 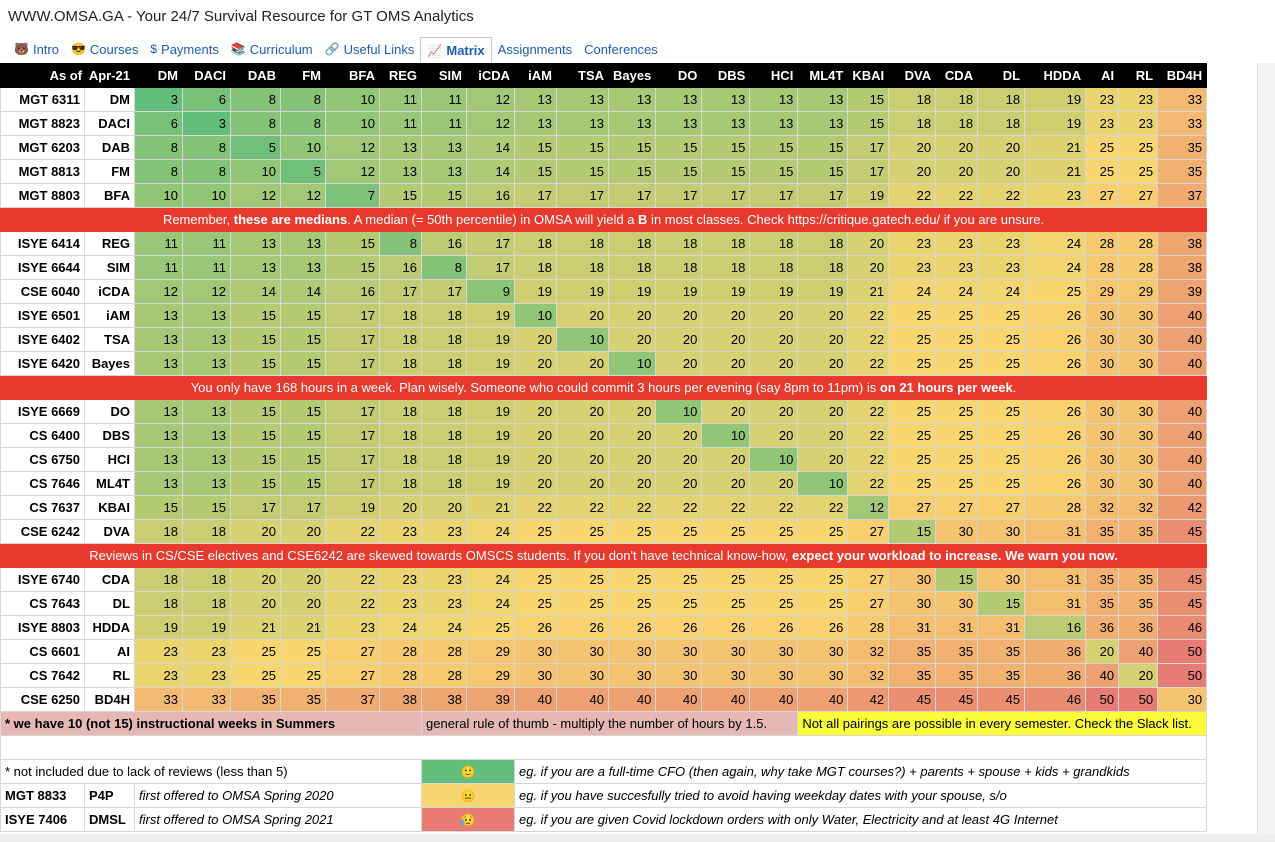 I want to click on excluded-course-note: first offered to OMSA Spring 2020, so click(x=278, y=795).